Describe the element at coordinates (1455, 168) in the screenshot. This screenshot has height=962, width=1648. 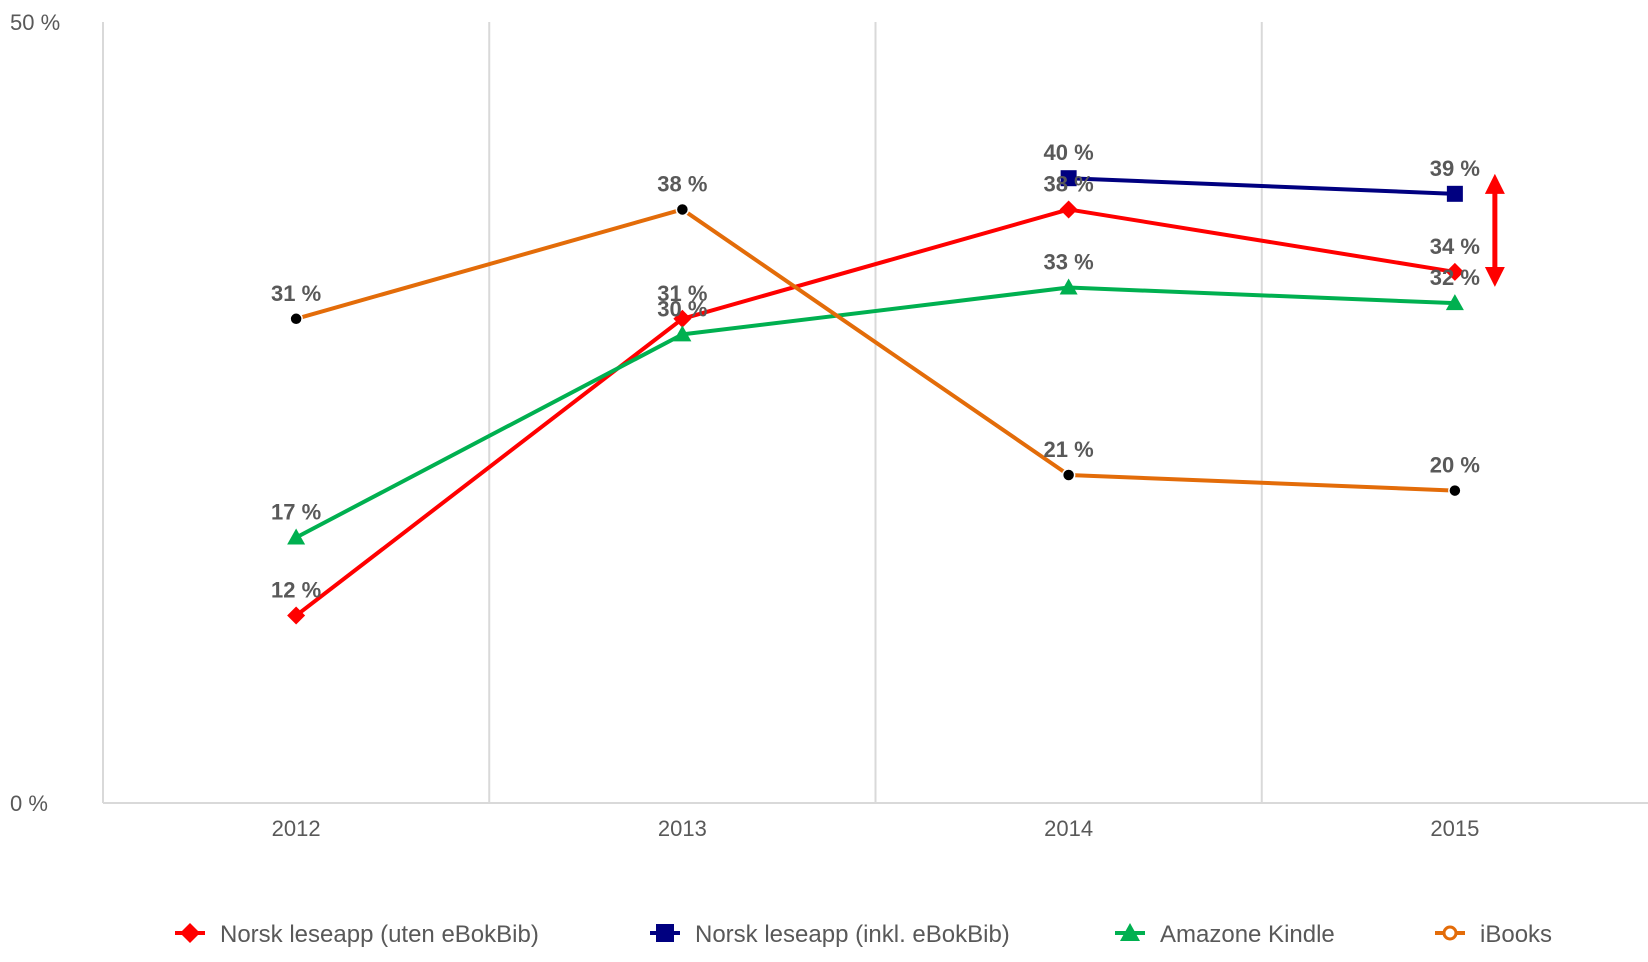
I see `data-label: 39 %` at that location.